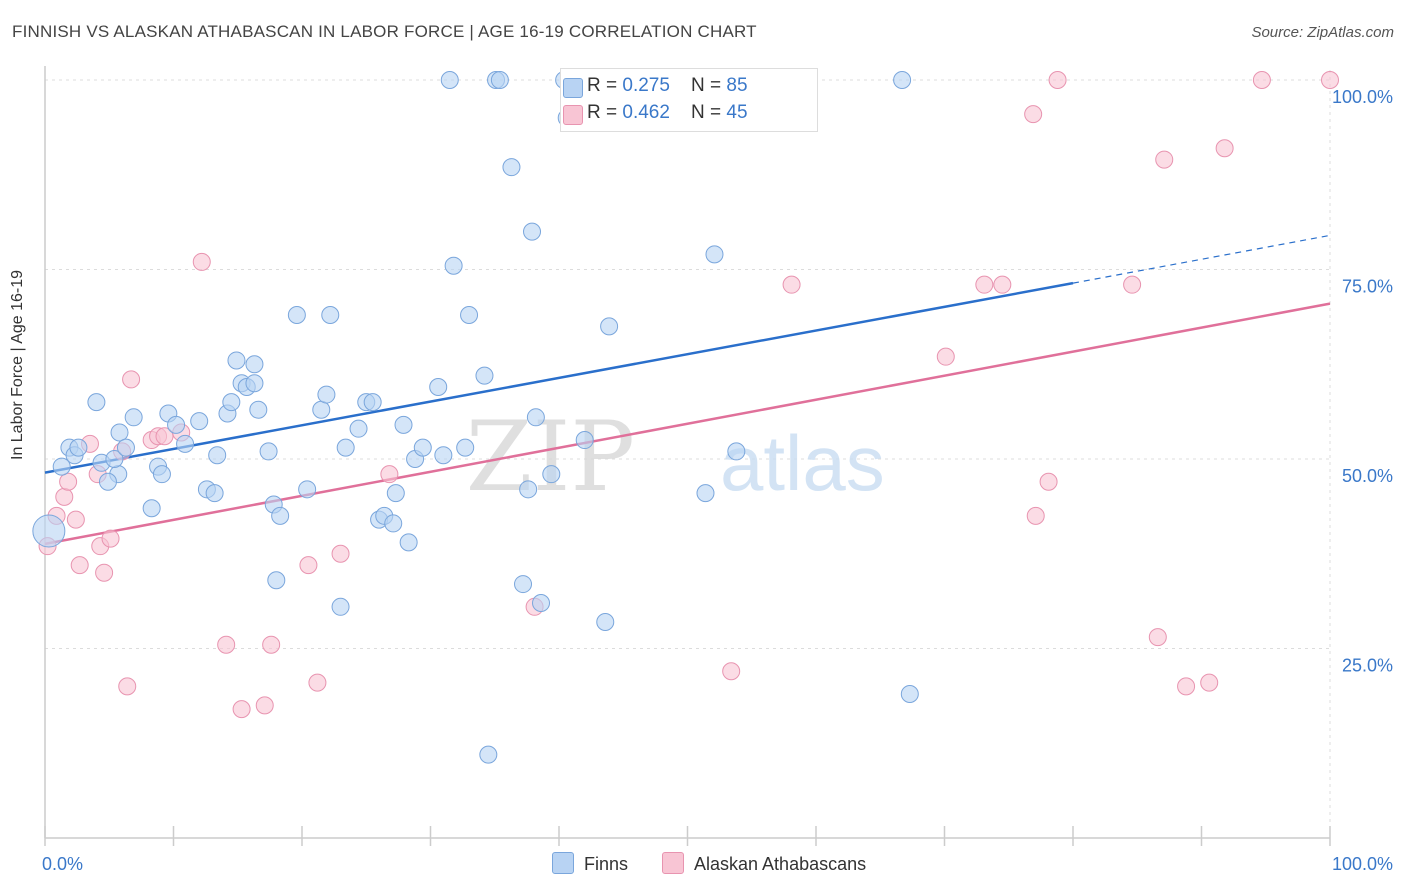  I want to click on y-tick-label-50: 50.0%, so click(1367, 476).